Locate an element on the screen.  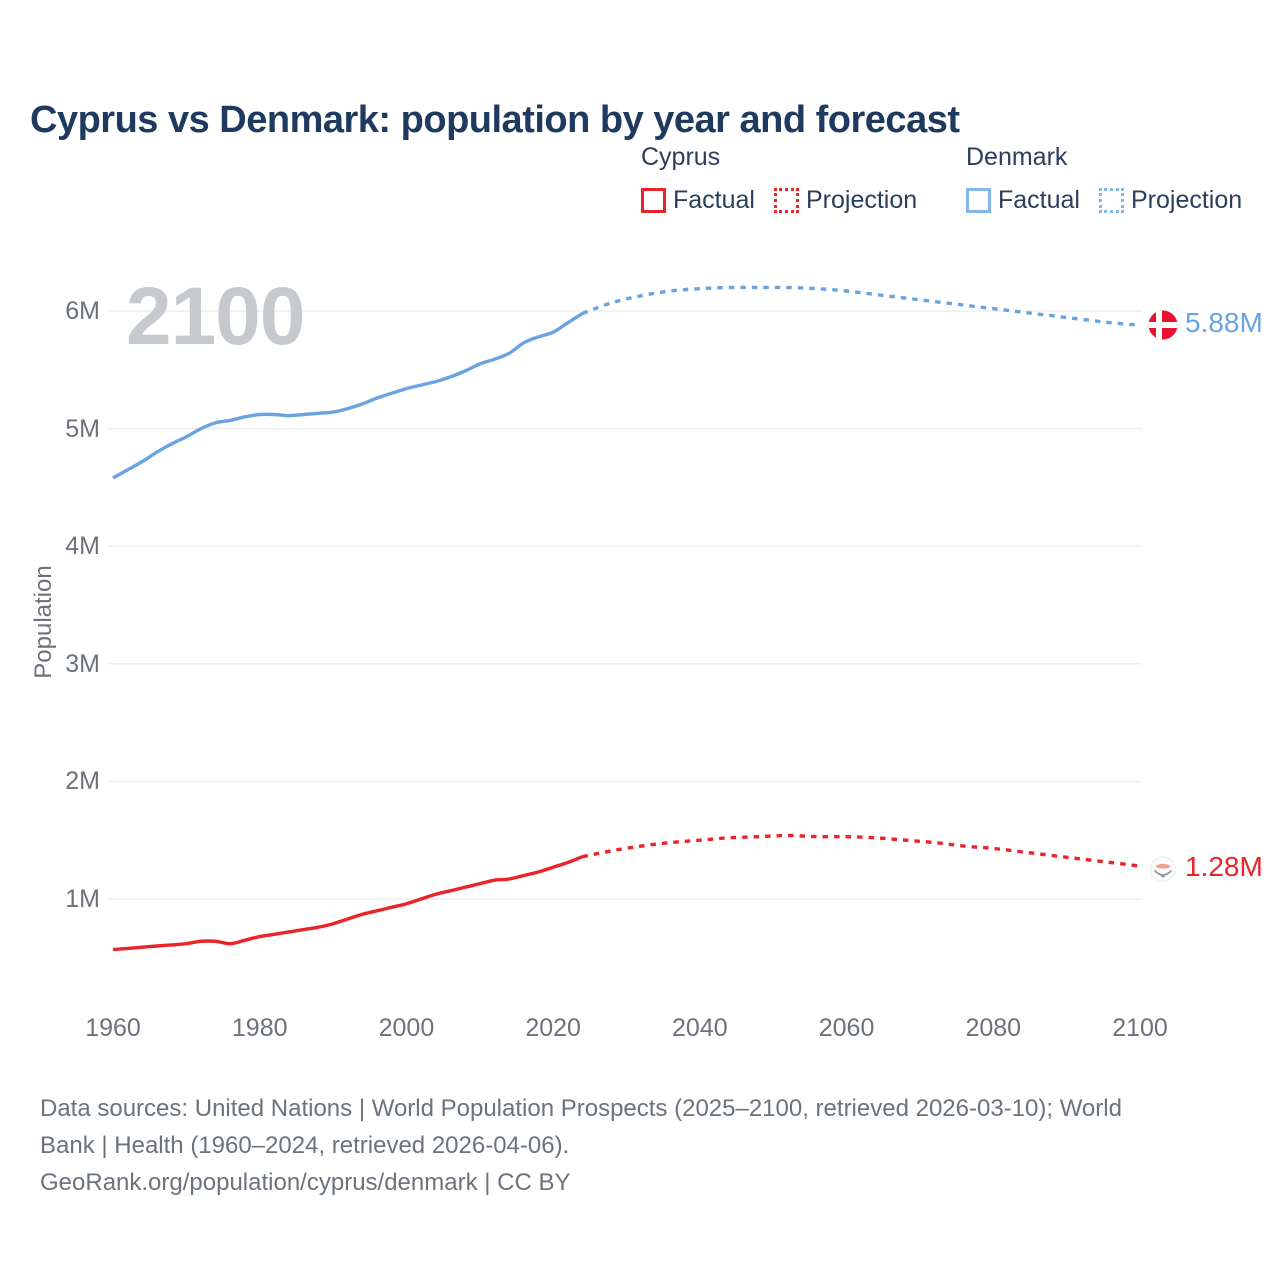
cyprus-projection-line is located at coordinates (861, 850).